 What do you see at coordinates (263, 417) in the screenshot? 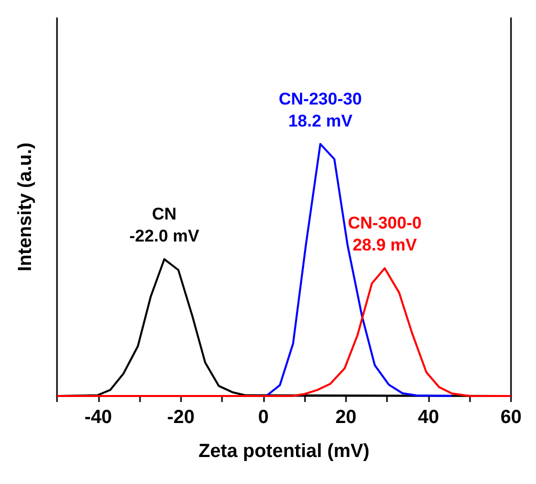
I see `x-tick-label: 0` at bounding box center [263, 417].